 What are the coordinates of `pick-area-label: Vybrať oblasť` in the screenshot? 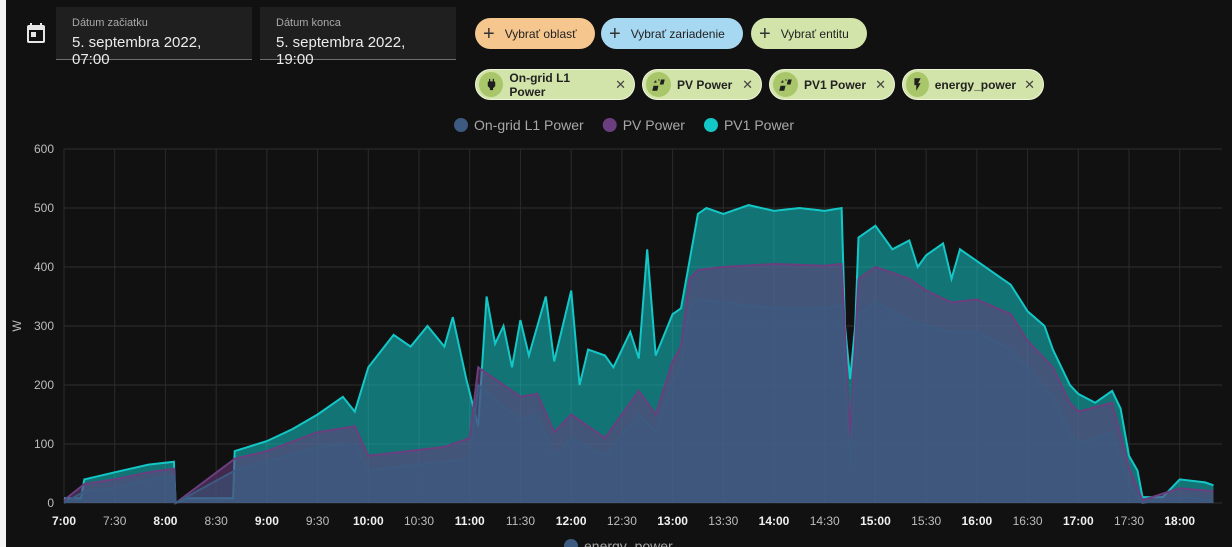 It's located at (540, 33).